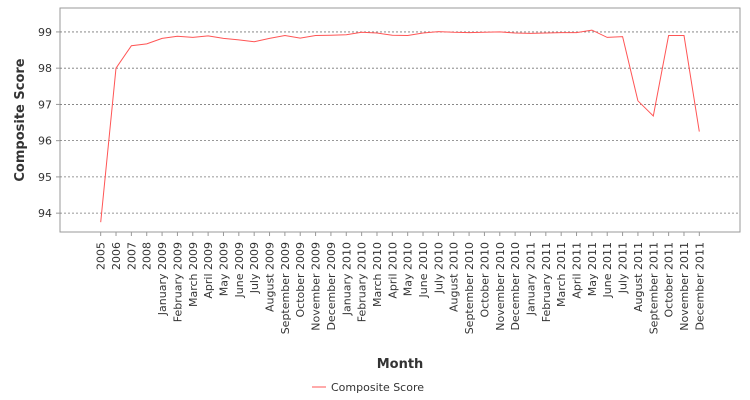 The image size is (750, 400). I want to click on x-tick-label: October 2011, so click(669, 280).